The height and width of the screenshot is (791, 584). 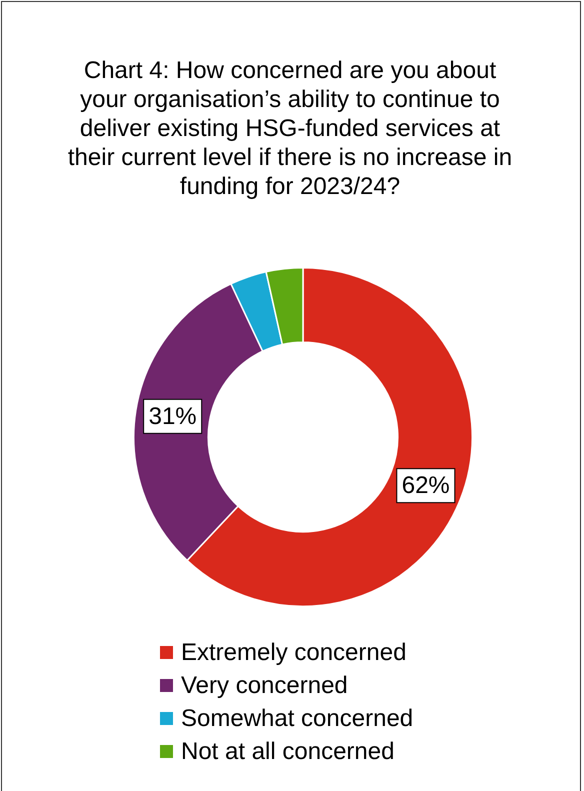 I want to click on legend-label: Somewhat concerned, so click(x=297, y=719).